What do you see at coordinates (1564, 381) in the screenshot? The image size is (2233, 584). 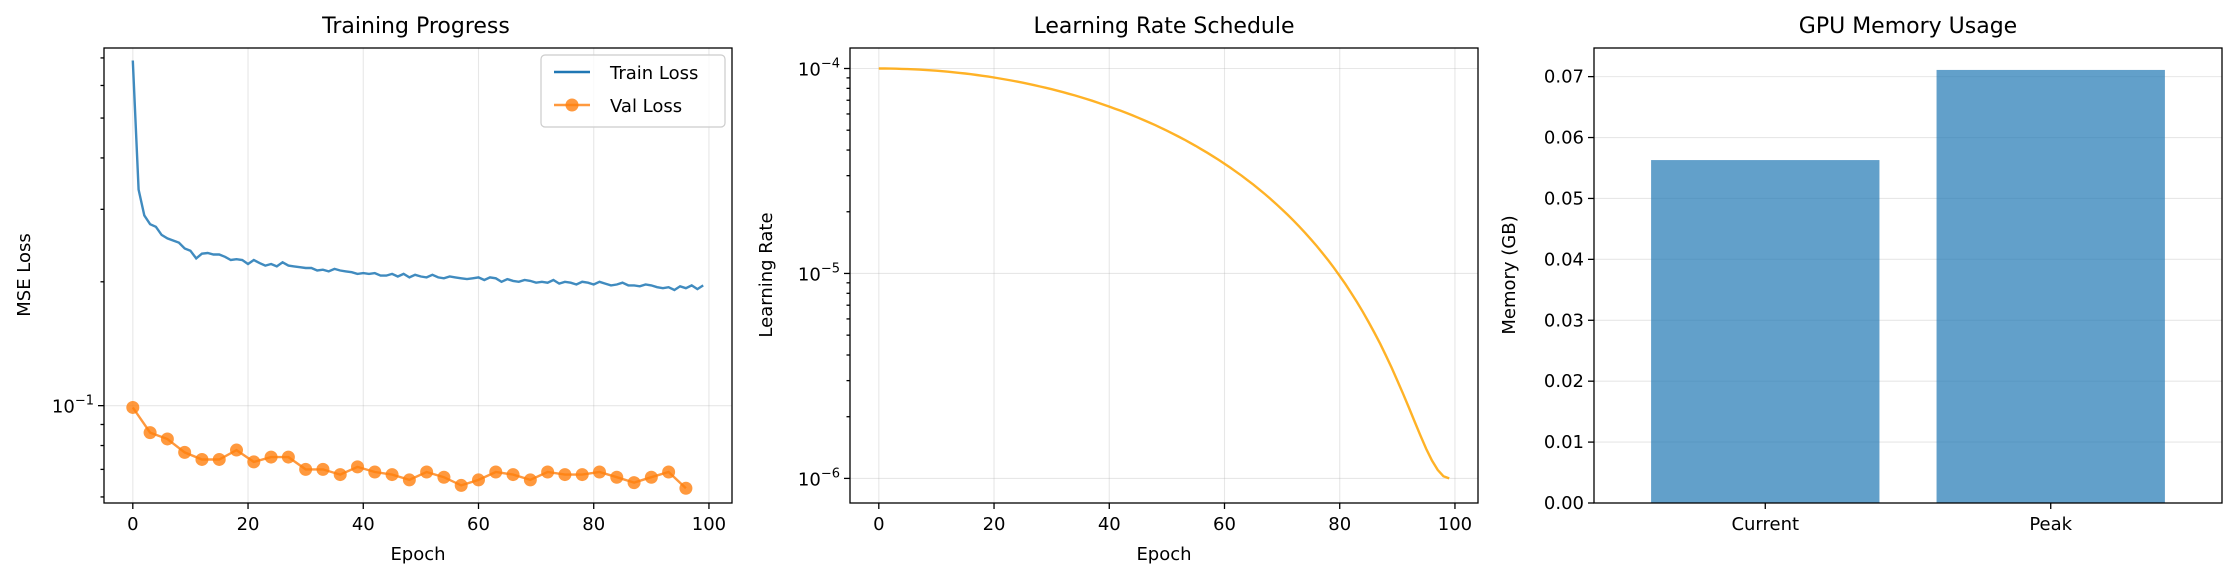 I see `y-tick-label: 0.02` at bounding box center [1564, 381].